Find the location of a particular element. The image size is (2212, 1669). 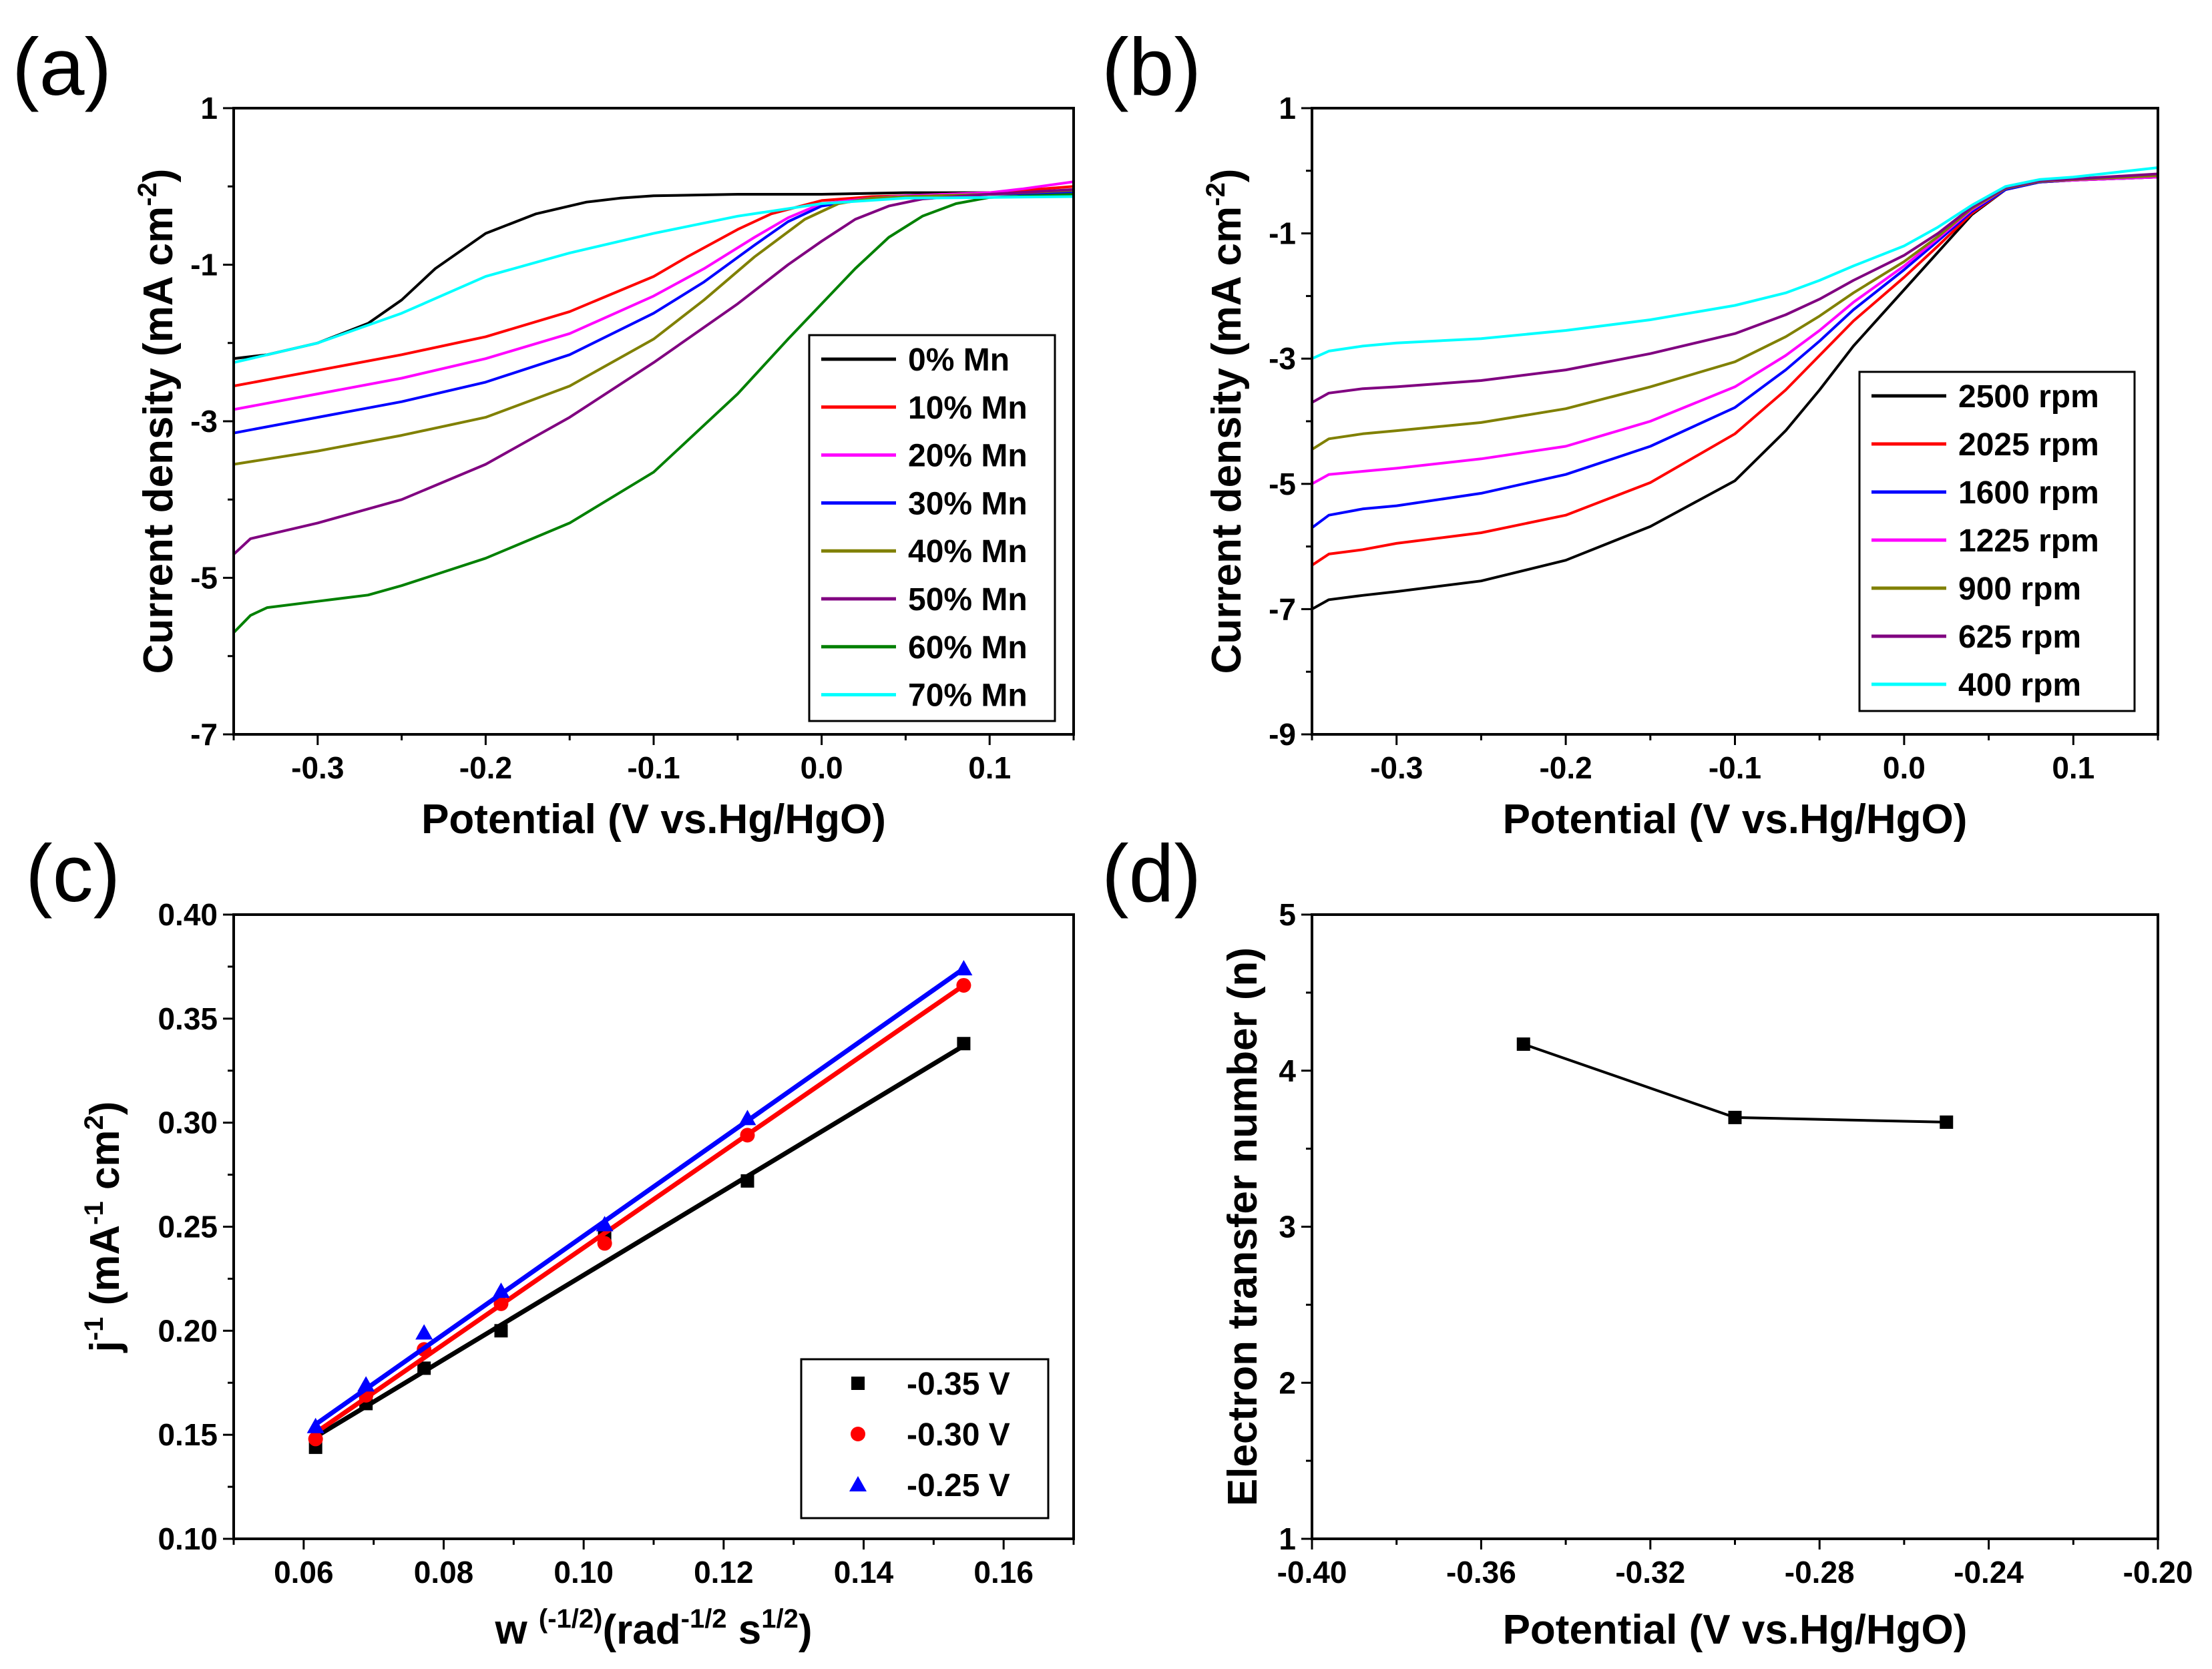

legend-item: 50% Mn is located at coordinates (924, 600).